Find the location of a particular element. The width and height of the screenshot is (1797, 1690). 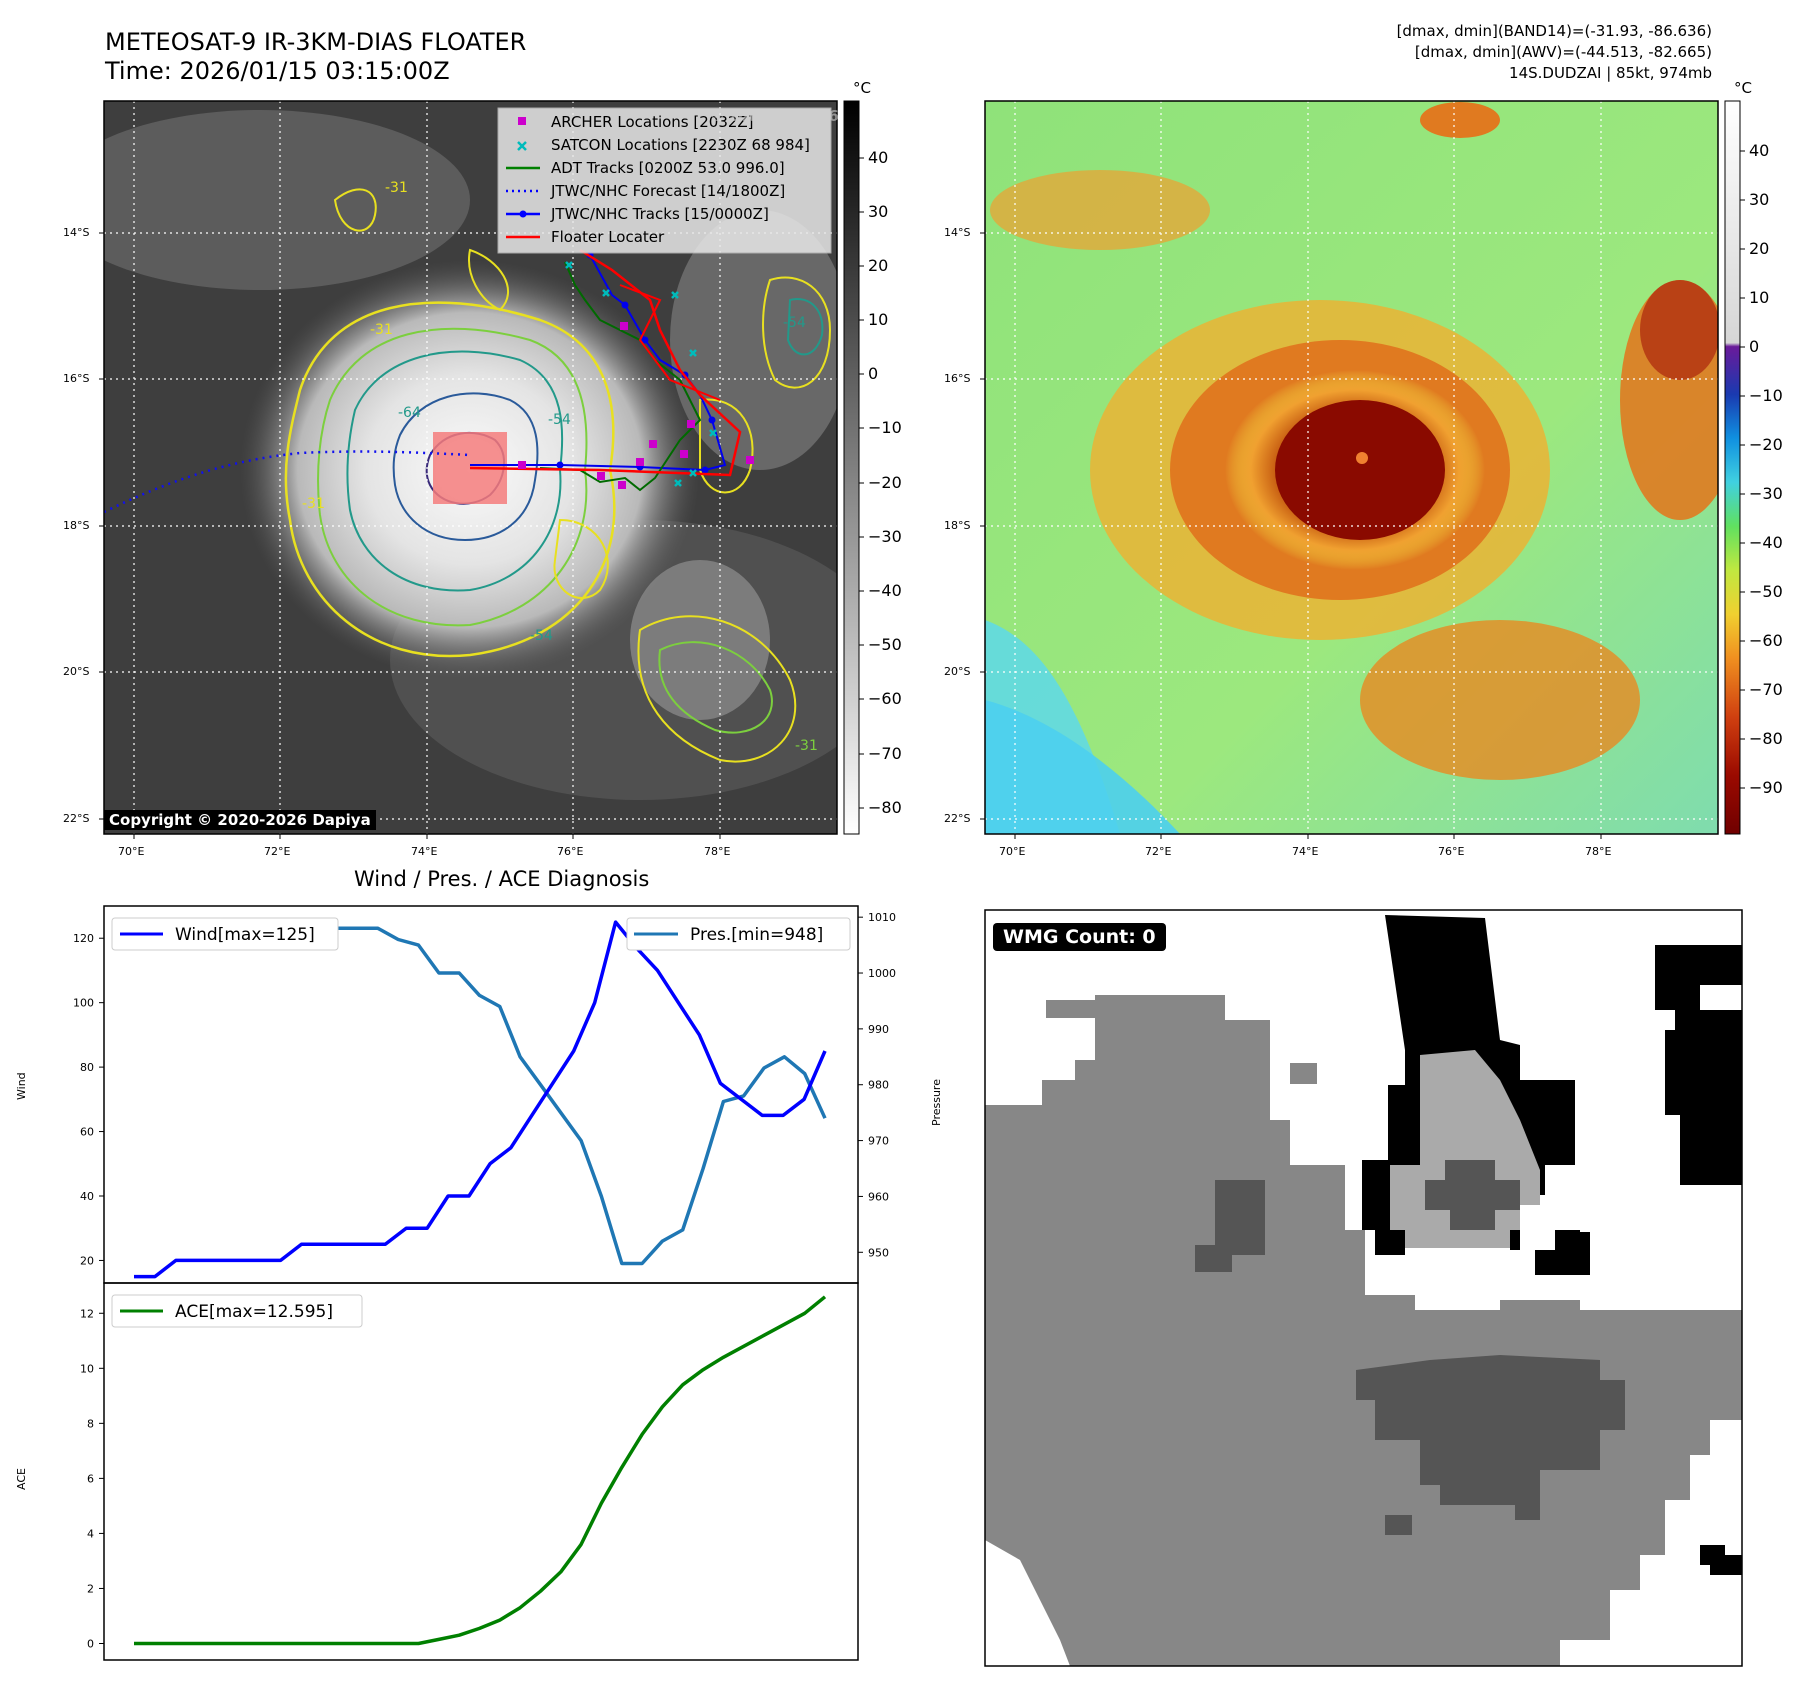

ir-lon-label: 78°E is located at coordinates (717, 851).